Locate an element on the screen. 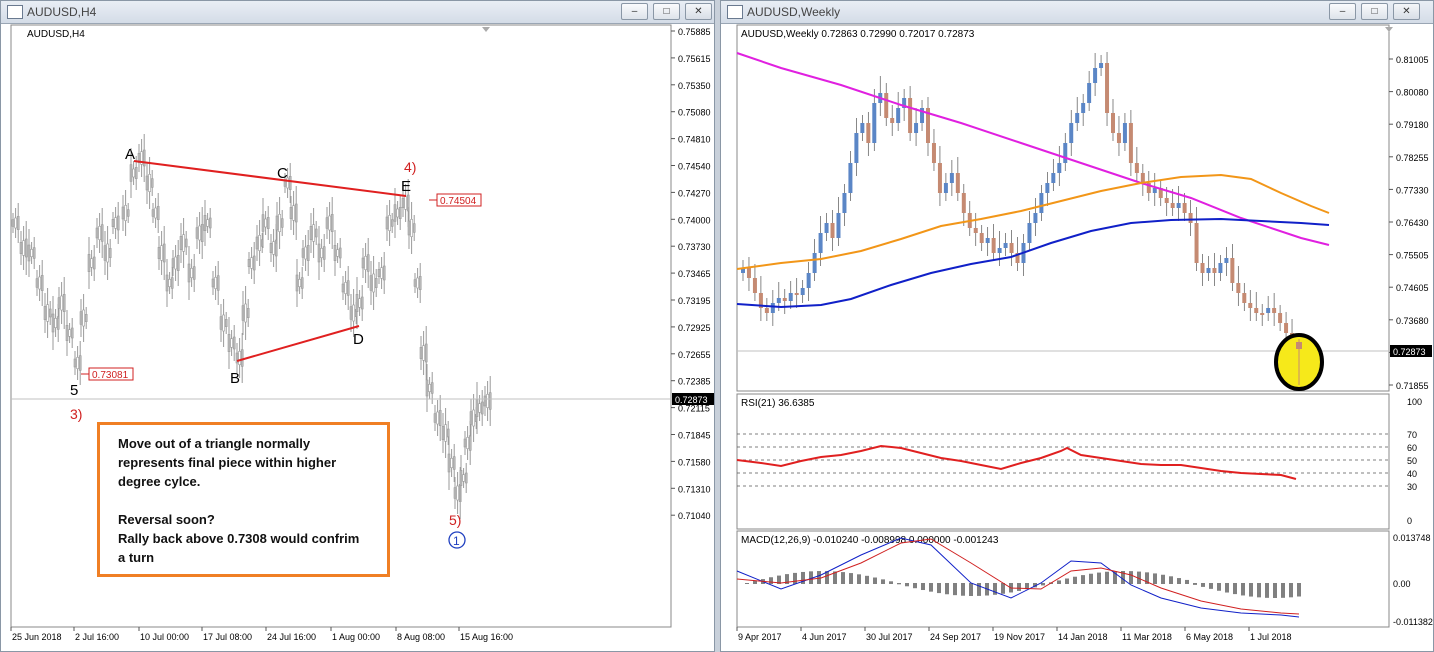  window-titlebar: AUDUSD,Weekly – □ ✕ is located at coordinates (1077, 12).